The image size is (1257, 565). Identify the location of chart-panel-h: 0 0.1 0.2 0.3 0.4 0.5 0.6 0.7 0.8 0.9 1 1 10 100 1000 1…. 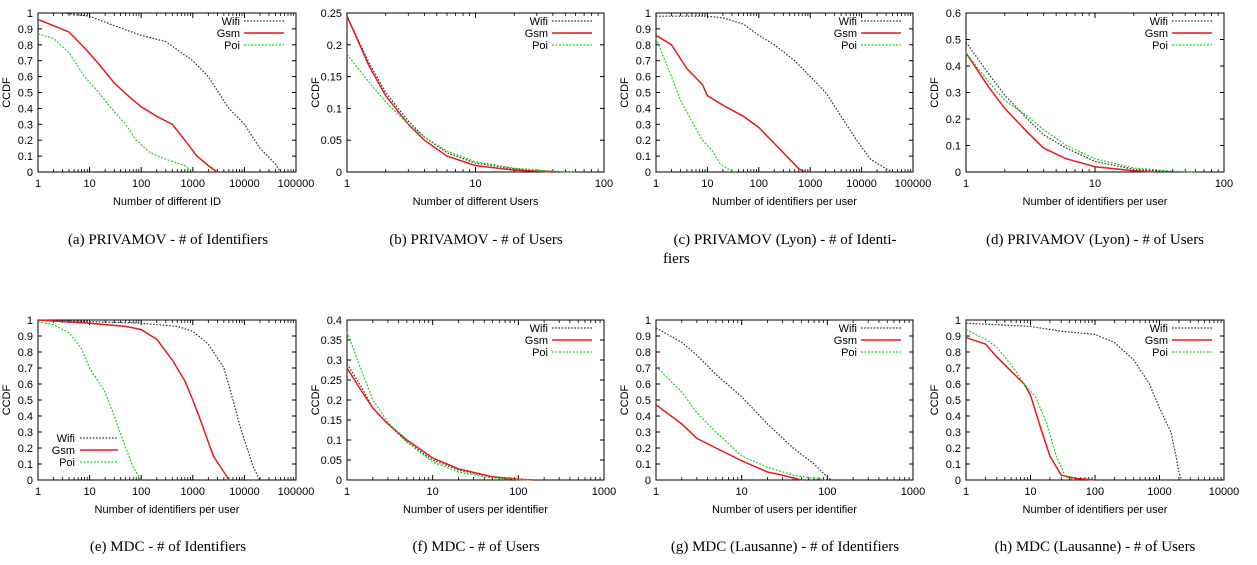
(1084, 435).